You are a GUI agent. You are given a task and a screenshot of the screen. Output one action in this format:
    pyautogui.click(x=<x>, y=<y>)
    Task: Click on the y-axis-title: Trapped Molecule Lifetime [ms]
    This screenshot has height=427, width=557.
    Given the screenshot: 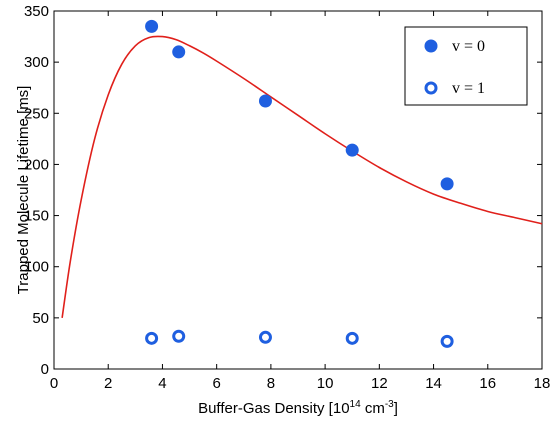 What is the action you would take?
    pyautogui.click(x=23, y=190)
    